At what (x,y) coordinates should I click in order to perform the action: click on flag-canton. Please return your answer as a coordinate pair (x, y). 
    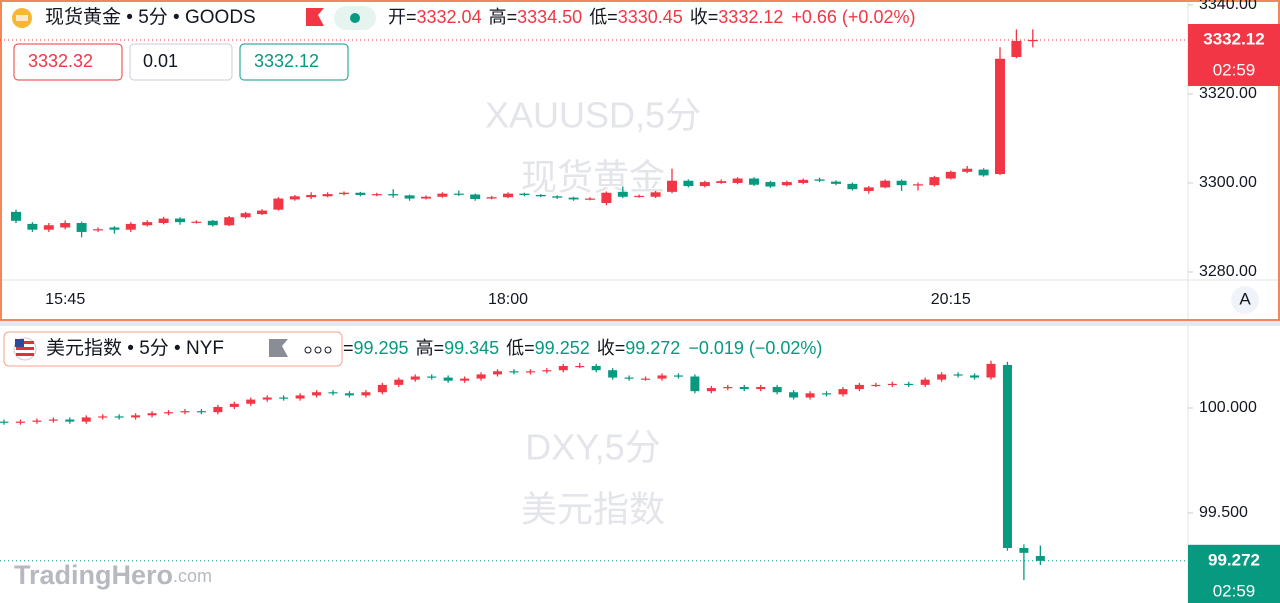
    Looking at the image, I should click on (19, 343).